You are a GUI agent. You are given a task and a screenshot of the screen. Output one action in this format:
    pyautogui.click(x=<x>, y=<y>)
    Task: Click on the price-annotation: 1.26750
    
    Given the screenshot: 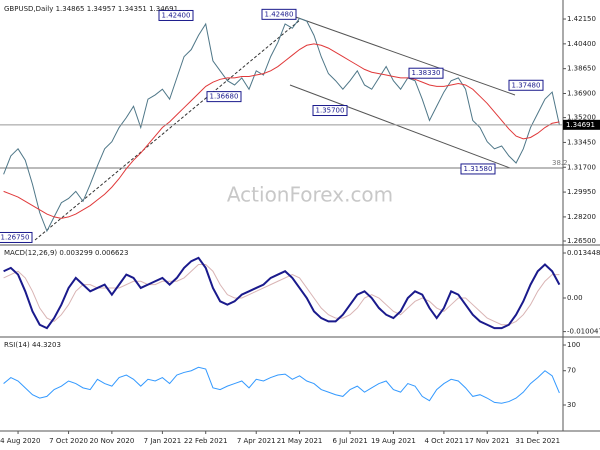 What is the action you would take?
    pyautogui.click(x=16, y=237)
    